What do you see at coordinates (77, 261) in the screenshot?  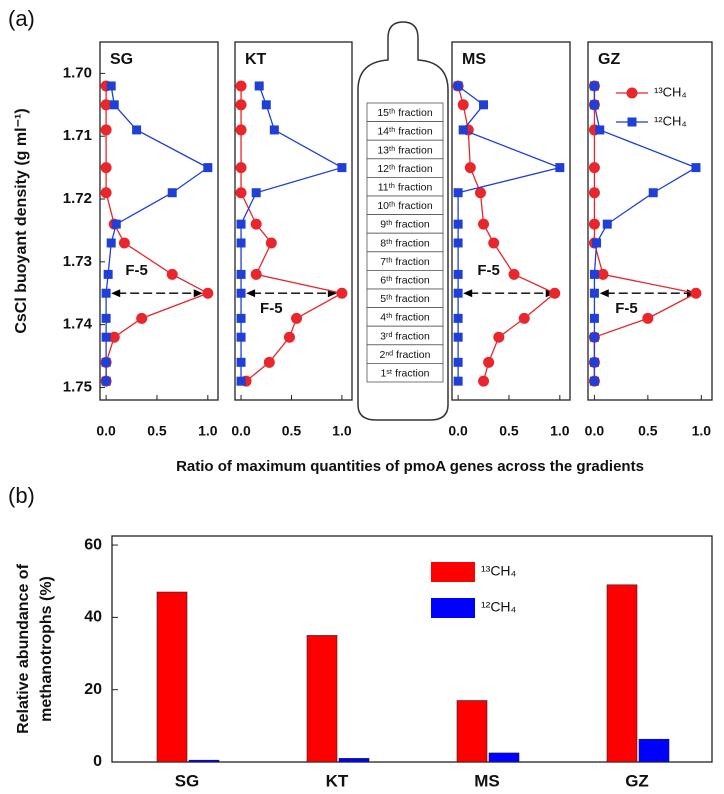 I see `y-tick-label: 1.73` at bounding box center [77, 261].